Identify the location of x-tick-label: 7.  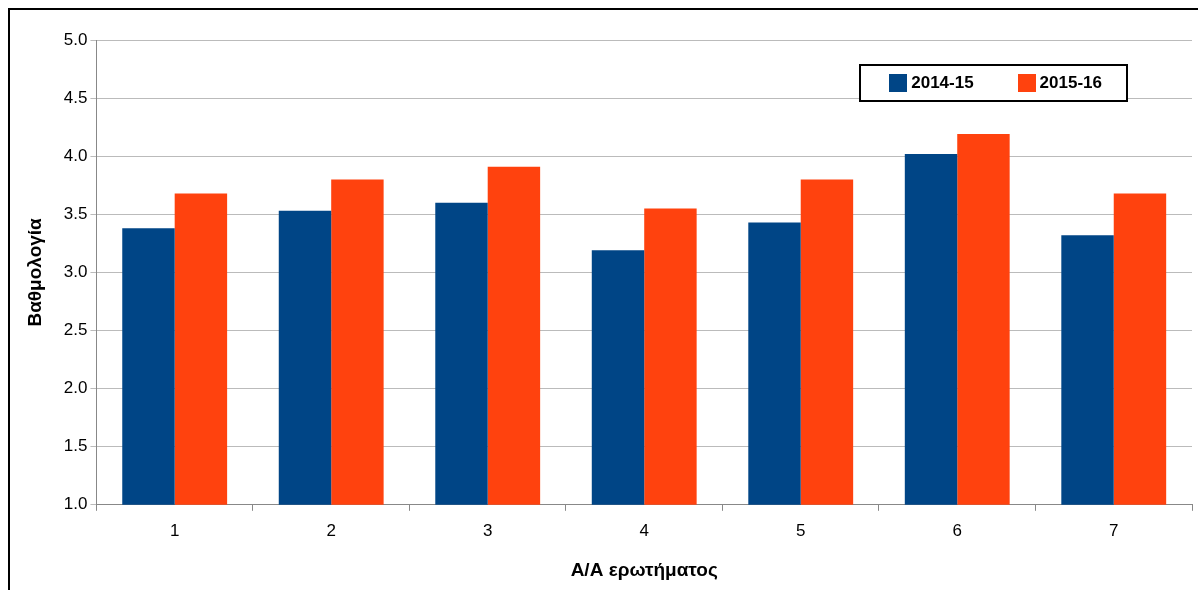
(1114, 530).